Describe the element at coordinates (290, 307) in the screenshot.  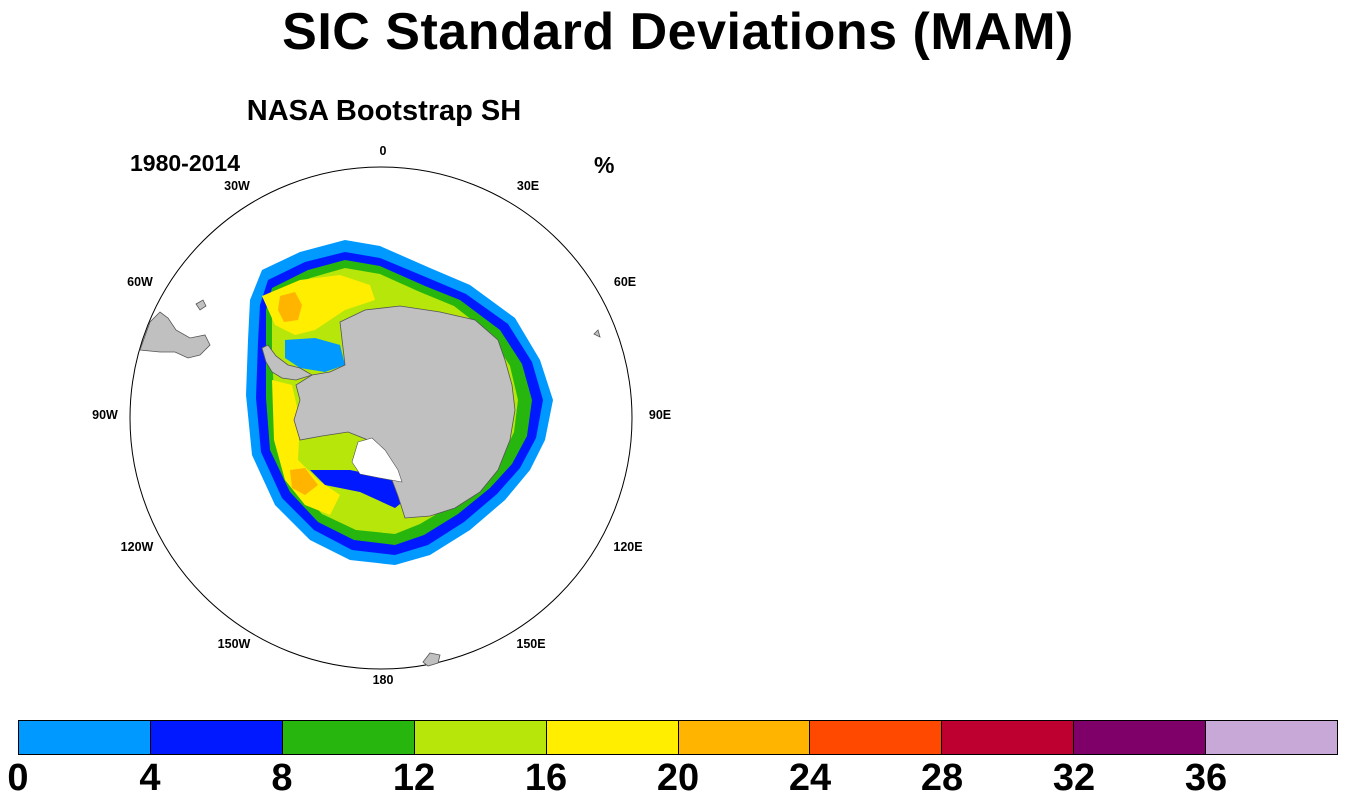
I see `sic-patch-20-24-a` at that location.